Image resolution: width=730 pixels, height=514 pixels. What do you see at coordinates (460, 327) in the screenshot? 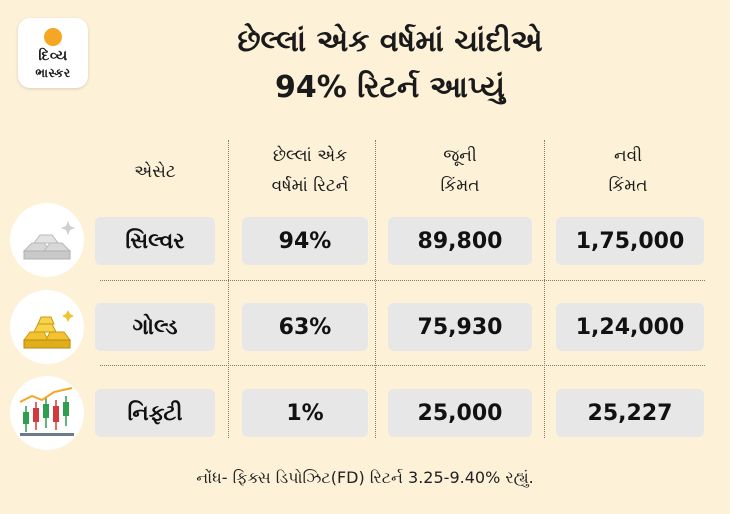
I see `old-price-cell-gold: 75,930` at bounding box center [460, 327].